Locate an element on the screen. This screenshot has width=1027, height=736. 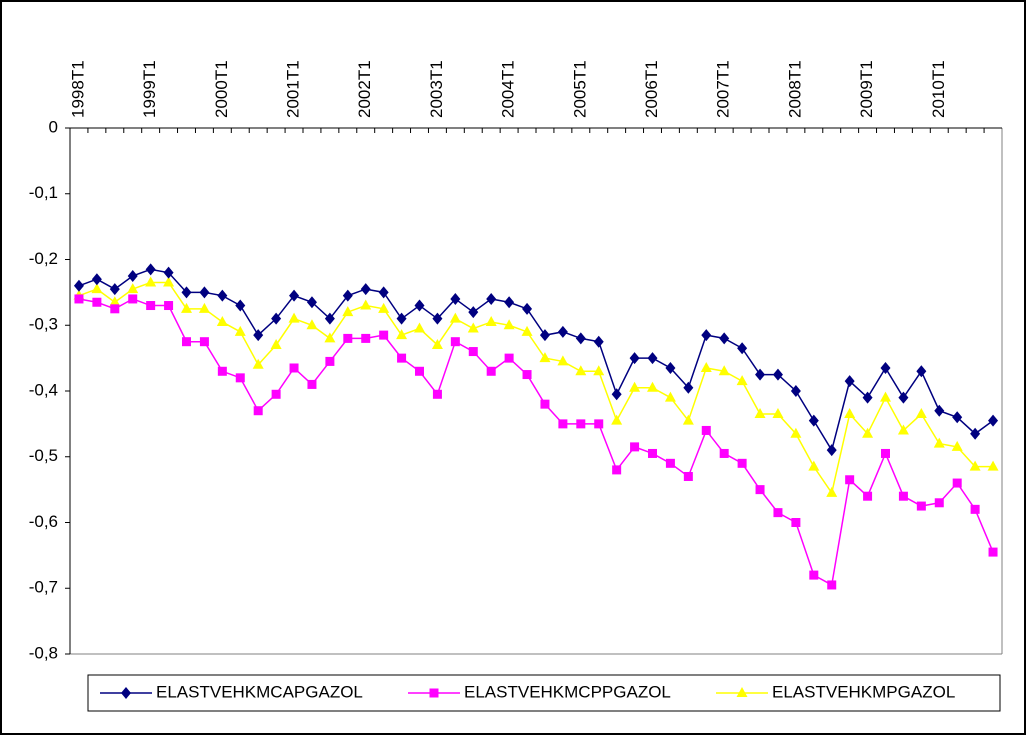
x-tick-label: 2007T1 is located at coordinates (723, 89).